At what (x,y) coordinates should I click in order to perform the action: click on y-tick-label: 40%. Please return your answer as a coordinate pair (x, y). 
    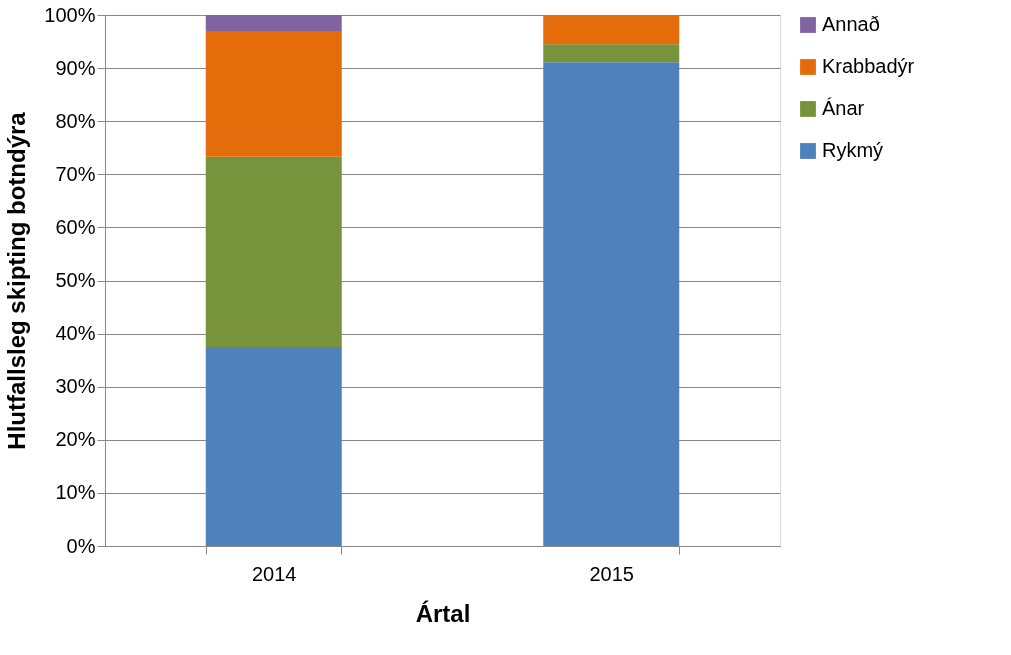
    Looking at the image, I should click on (75, 333).